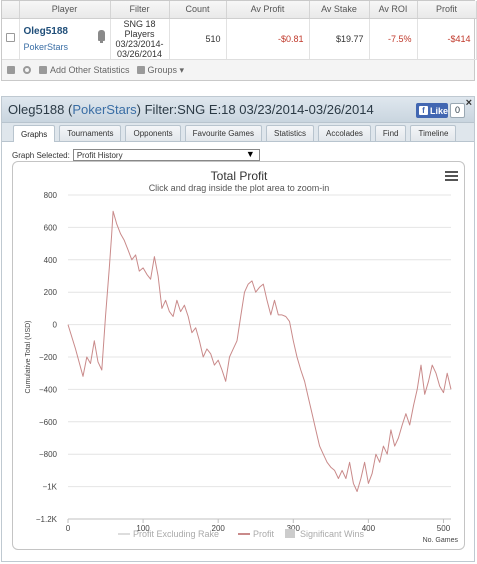 The width and height of the screenshot is (477, 564). What do you see at coordinates (139, 33) in the screenshot?
I see `filter-line: Players` at bounding box center [139, 33].